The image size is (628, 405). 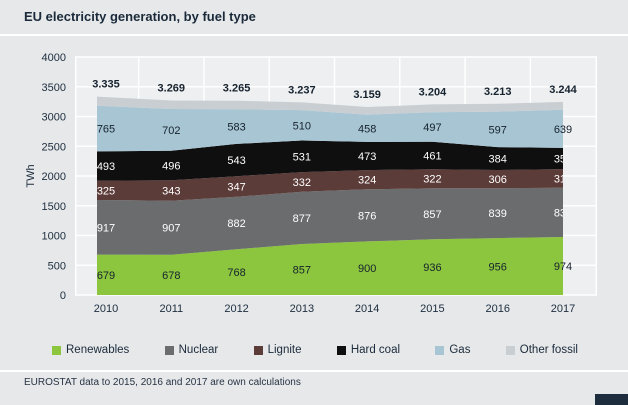 What do you see at coordinates (367, 95) in the screenshot?
I see `svg-text: 3.159` at bounding box center [367, 95].